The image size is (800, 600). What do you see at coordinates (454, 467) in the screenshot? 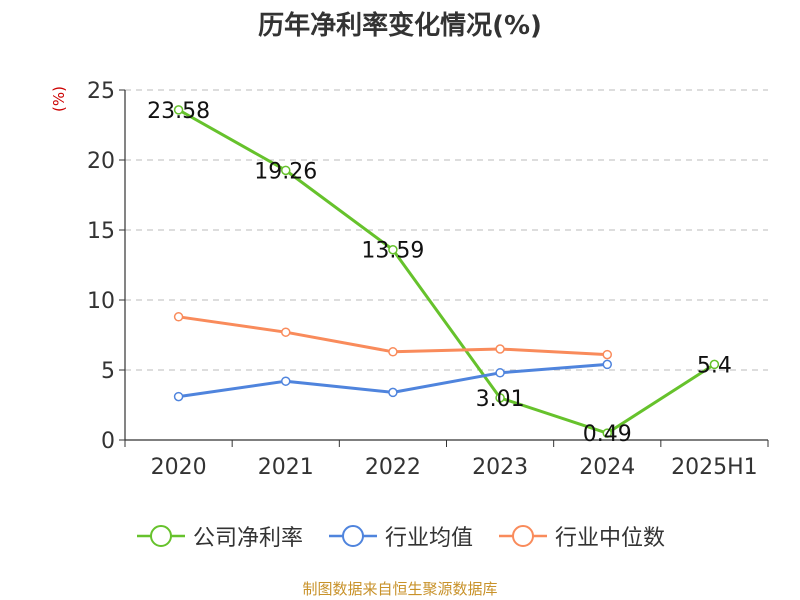
I see `x-tick-labels: 2020 2021 2022 2023 2024 2025H1` at bounding box center [454, 467].